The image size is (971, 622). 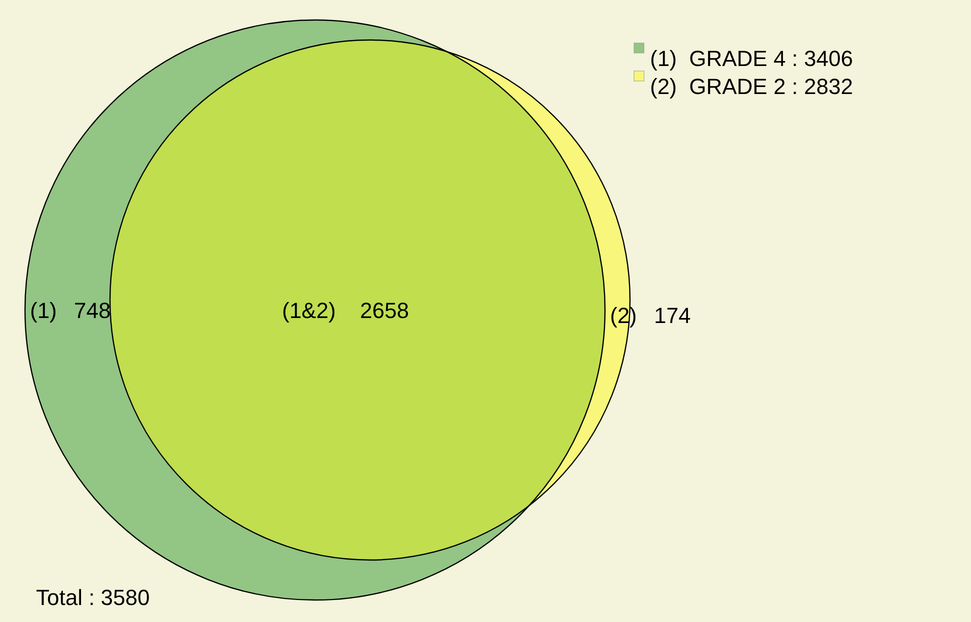 What do you see at coordinates (93, 597) in the screenshot?
I see `text: Total : 3580` at bounding box center [93, 597].